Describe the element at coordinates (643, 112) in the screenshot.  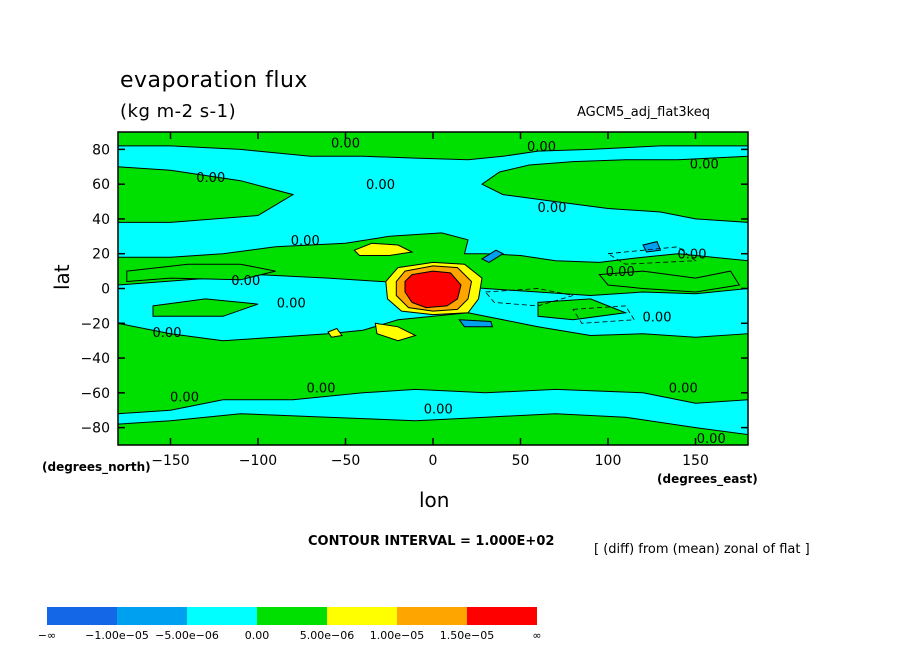
I see `dataset-label: AGCM5_adj_flat3keq` at that location.